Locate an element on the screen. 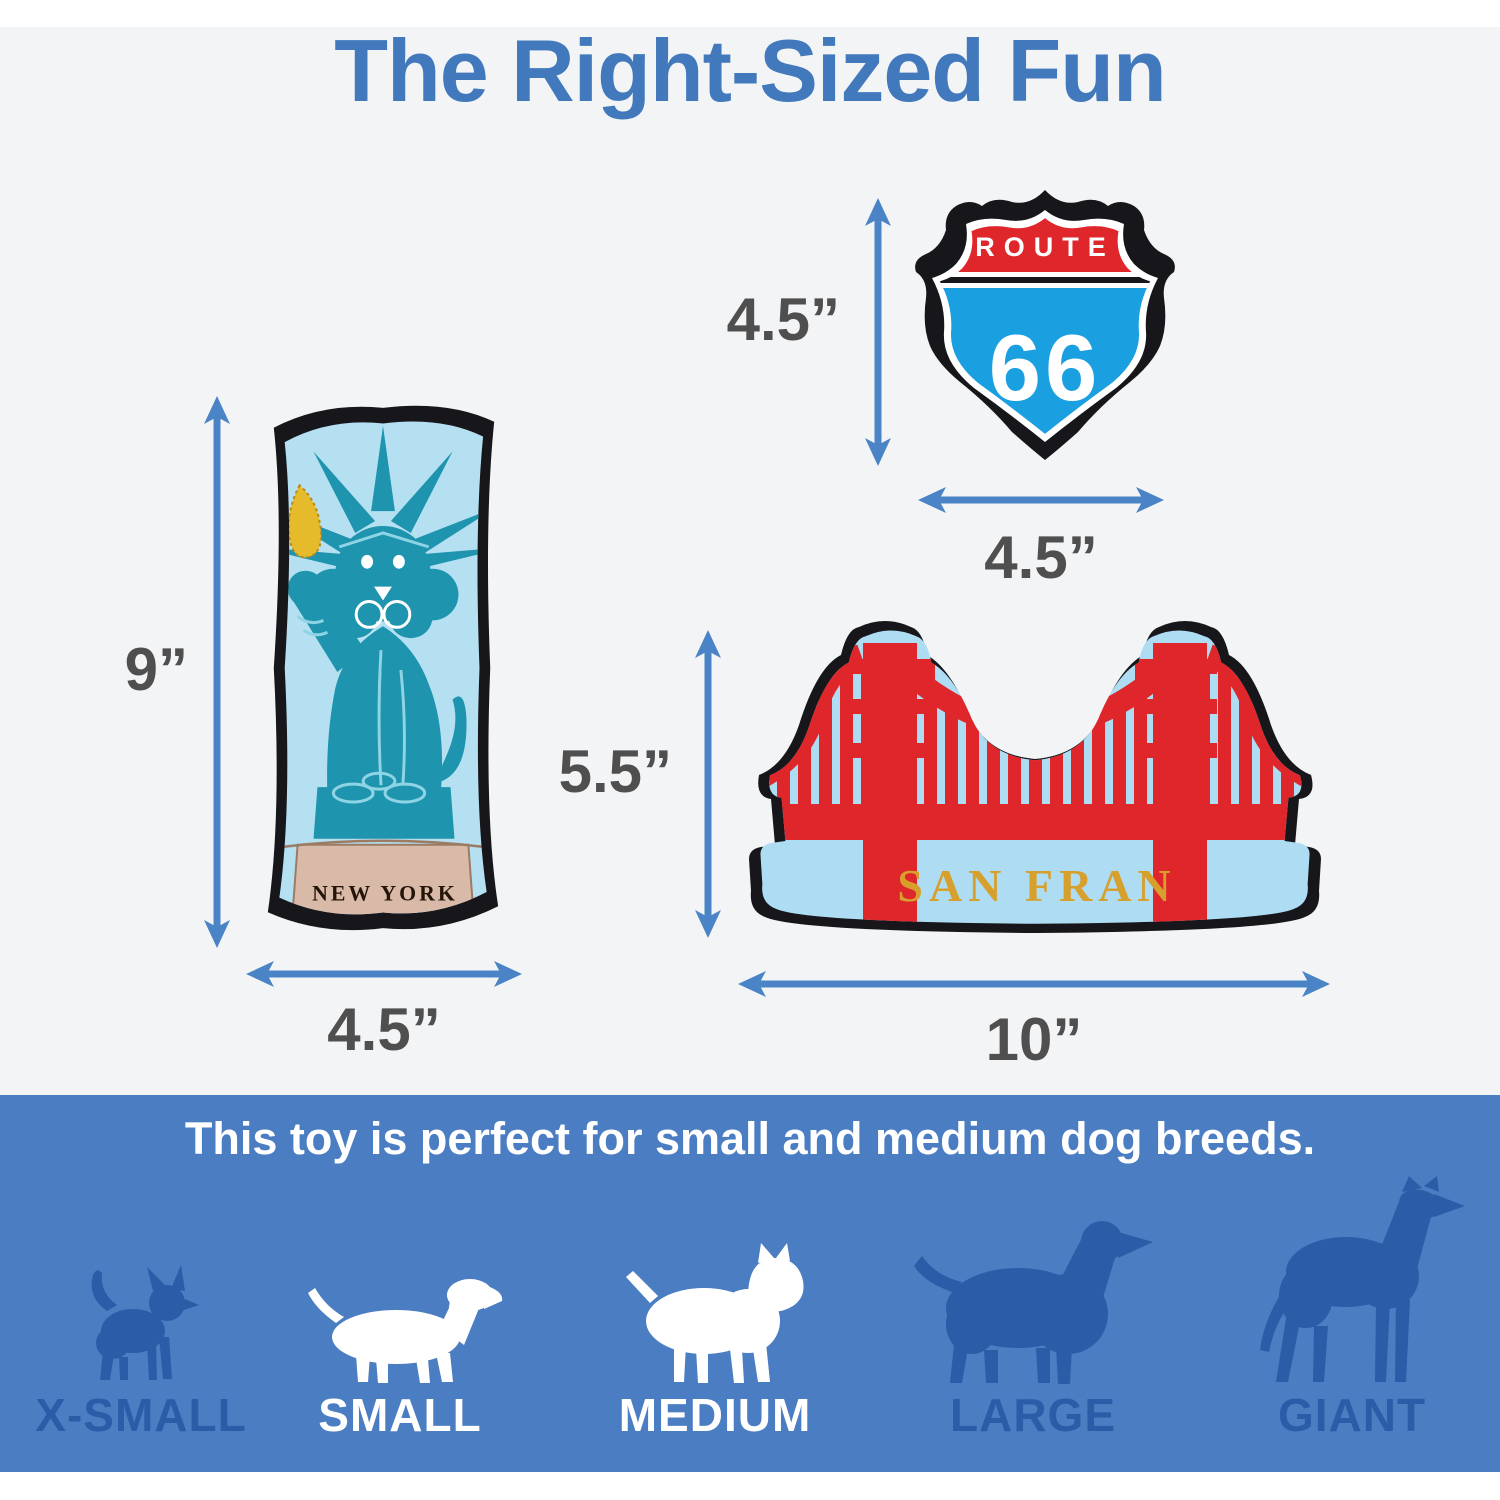 The image size is (1500, 1500). bridge-towers is located at coordinates (1035, 783).